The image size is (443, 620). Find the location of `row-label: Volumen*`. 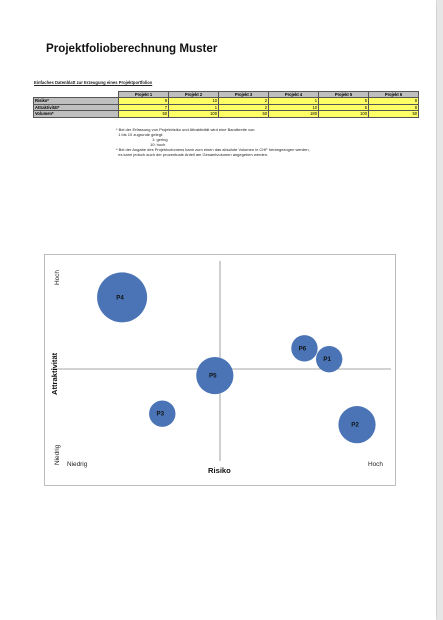

row-label: Volumen* is located at coordinates (76, 114).